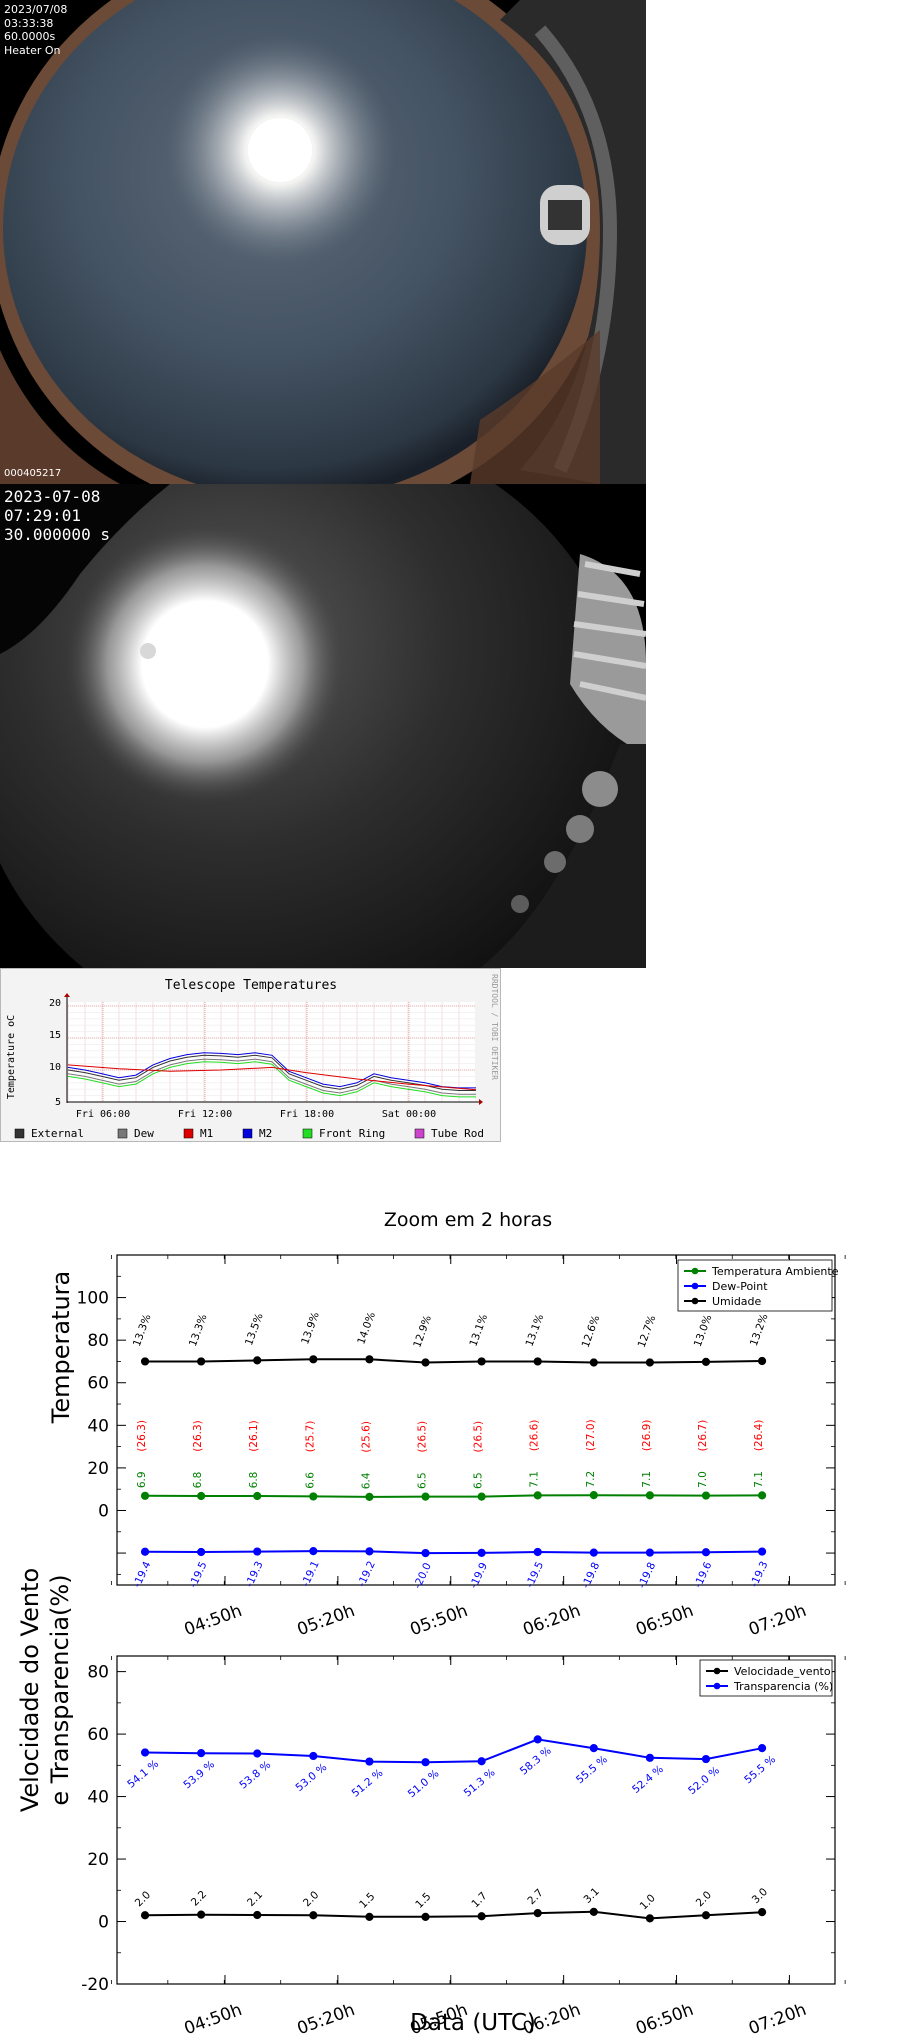 This screenshot has height=2044, width=910. What do you see at coordinates (536, 1761) in the screenshot?
I see `transparencia-label: 58.3 %` at bounding box center [536, 1761].